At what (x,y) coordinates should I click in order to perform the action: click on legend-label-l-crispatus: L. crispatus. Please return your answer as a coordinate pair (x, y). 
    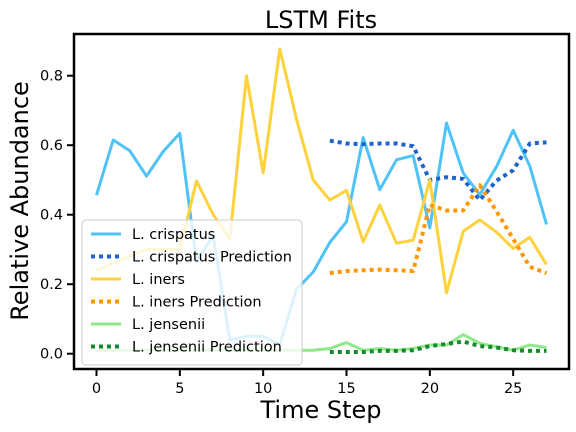
    Looking at the image, I should click on (173, 235).